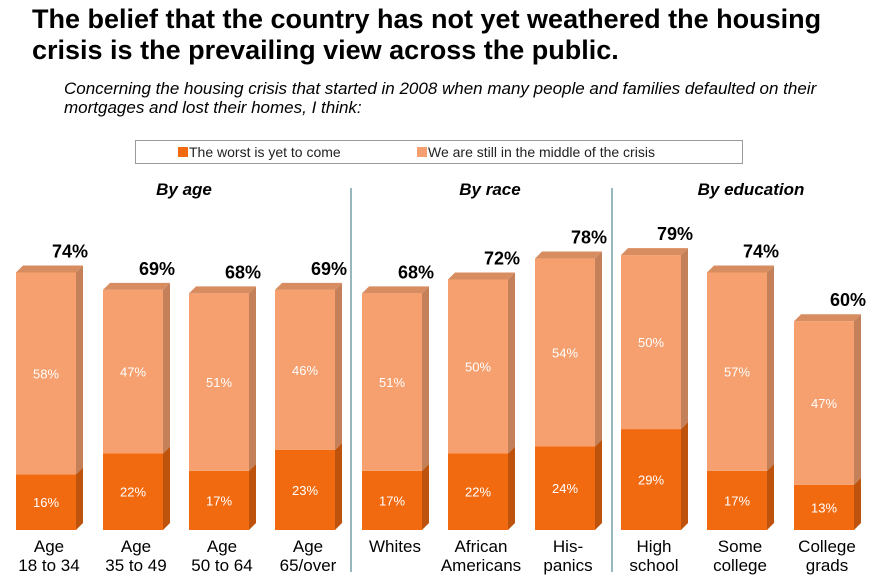 The image size is (873, 578). I want to click on label-middle-7: 50%, so click(651, 342).